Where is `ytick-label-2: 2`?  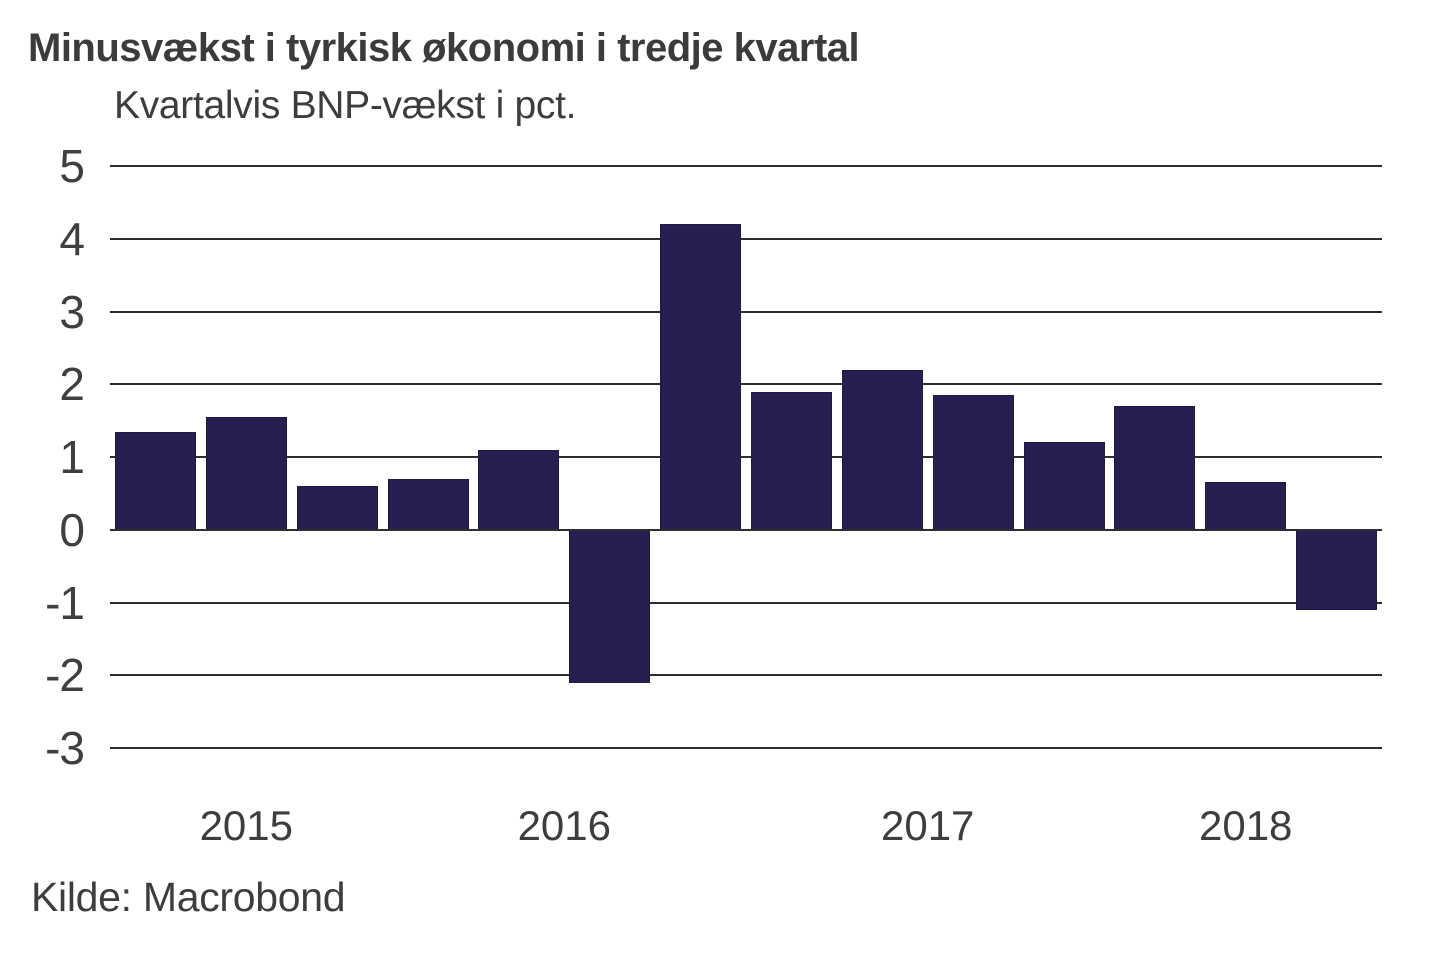
ytick-label-2: 2 is located at coordinates (72, 384).